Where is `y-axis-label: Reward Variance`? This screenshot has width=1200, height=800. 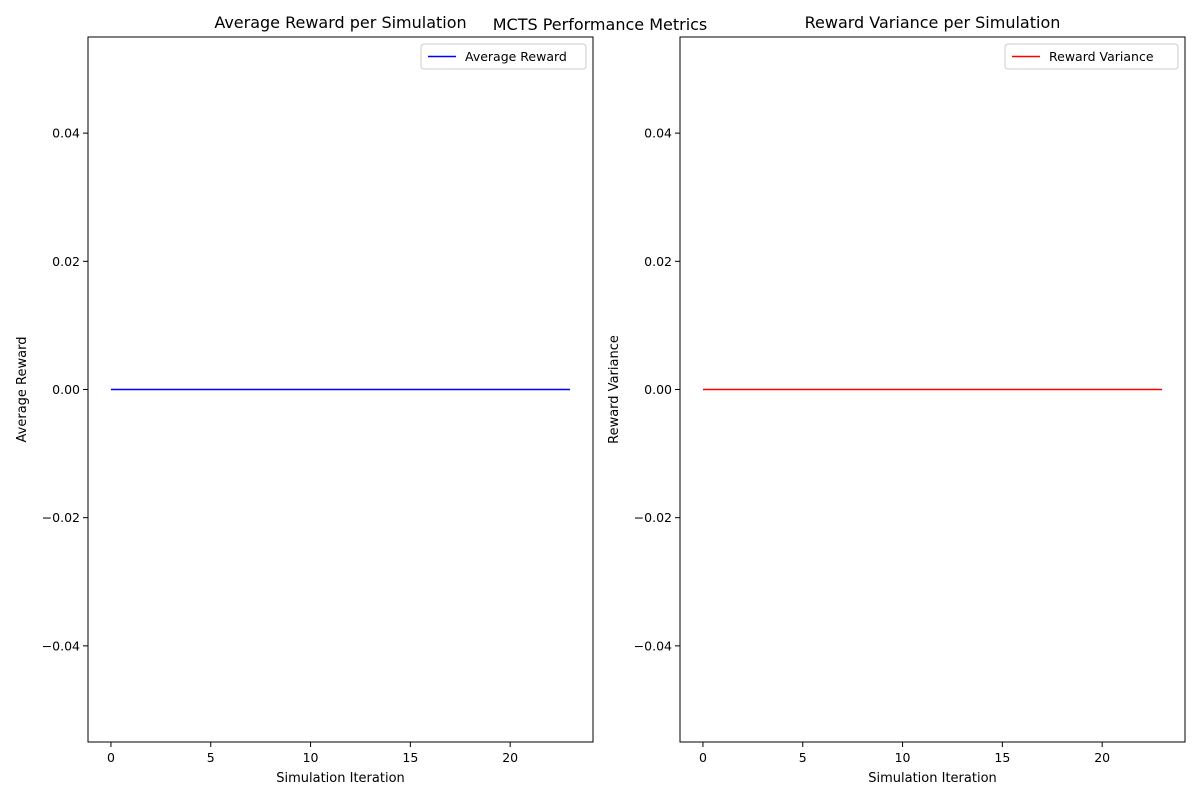
y-axis-label: Reward Variance is located at coordinates (614, 389).